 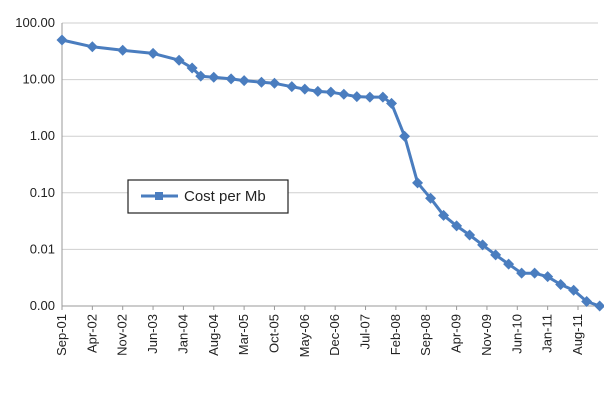 I want to click on y-tick-label: 10.00, so click(x=38, y=79).